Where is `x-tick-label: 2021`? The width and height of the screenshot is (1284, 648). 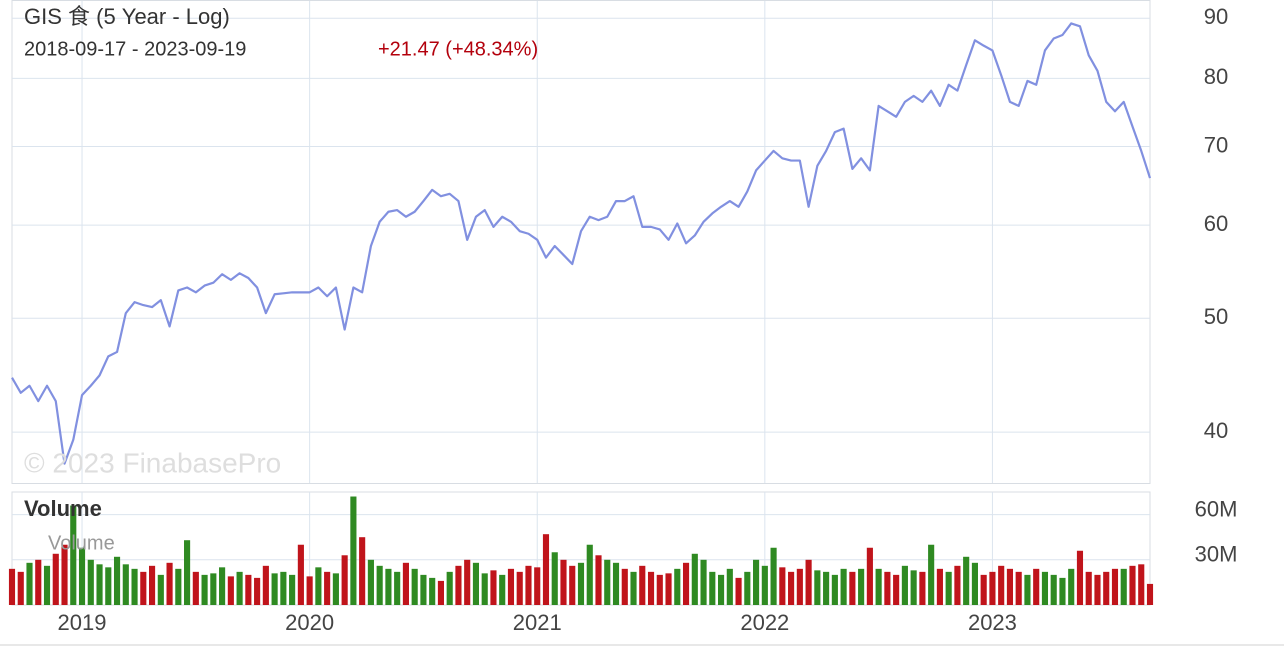
x-tick-label: 2021 is located at coordinates (537, 622).